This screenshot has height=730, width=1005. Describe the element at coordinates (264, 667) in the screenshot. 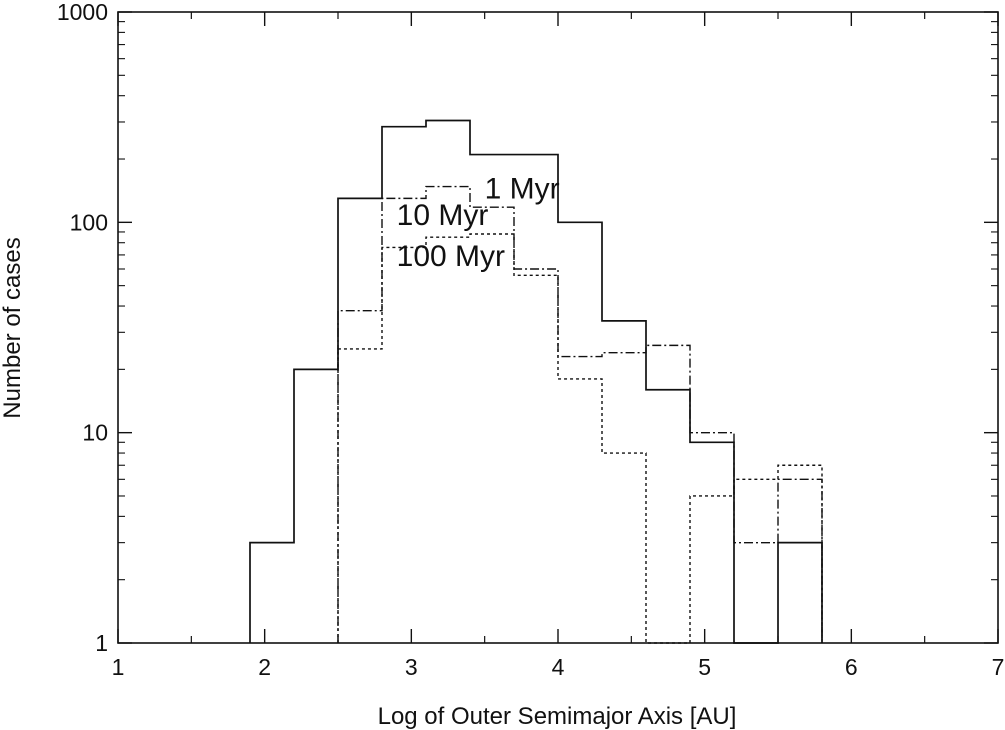

I see `x-tick-label: 2` at that location.